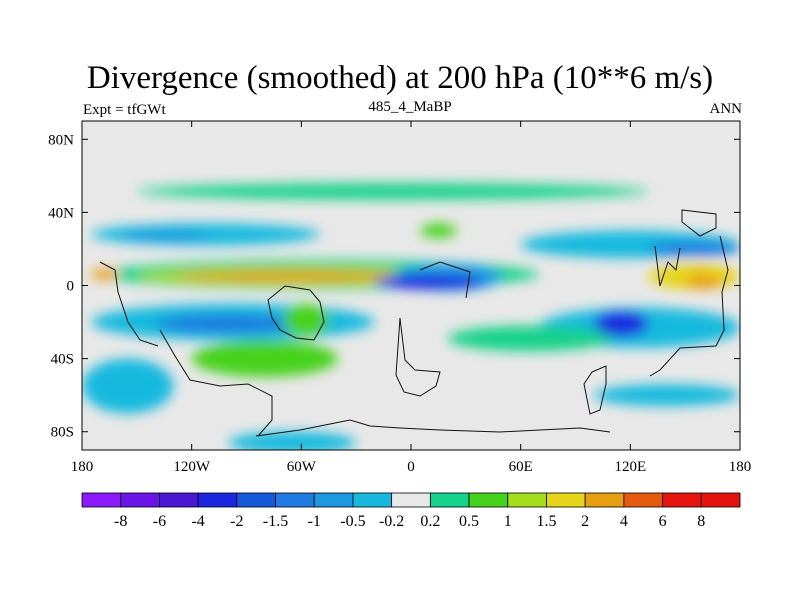 The width and height of the screenshot is (800, 600). What do you see at coordinates (124, 110) in the screenshot?
I see `experiment-label: Expt = tfGWt` at bounding box center [124, 110].